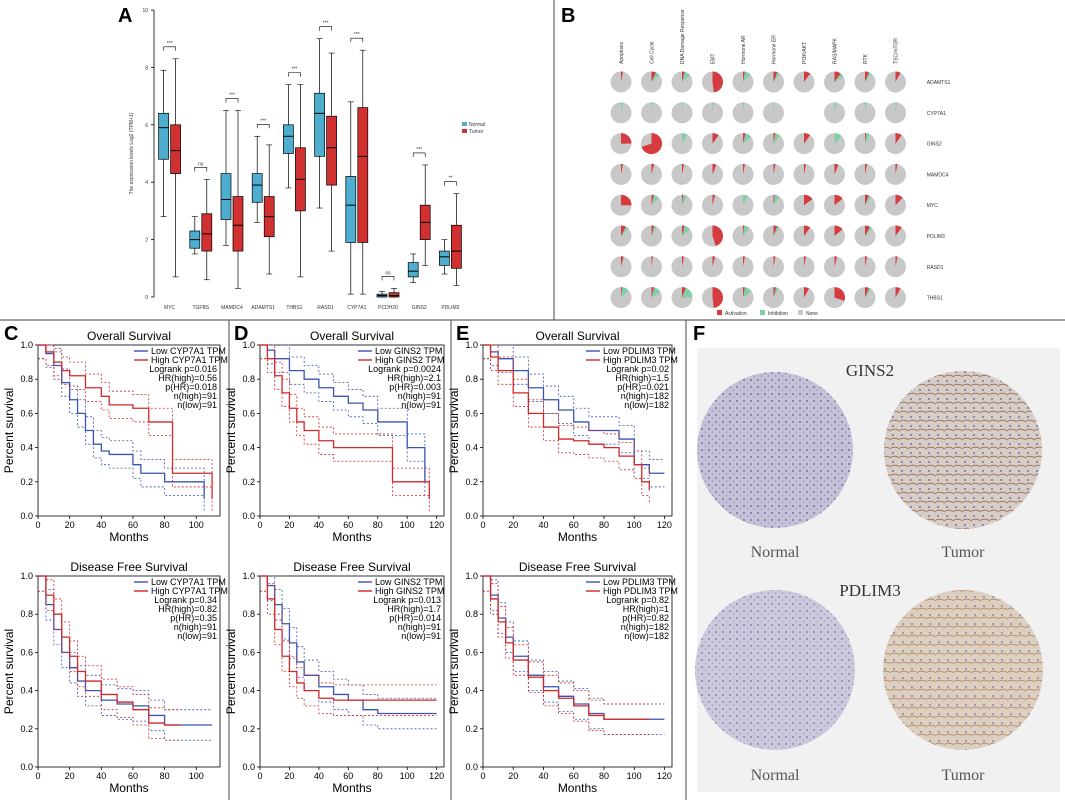 The height and width of the screenshot is (800, 1065). Describe the element at coordinates (574, 640) in the screenshot. I see `km-low-ci-upper` at that location.